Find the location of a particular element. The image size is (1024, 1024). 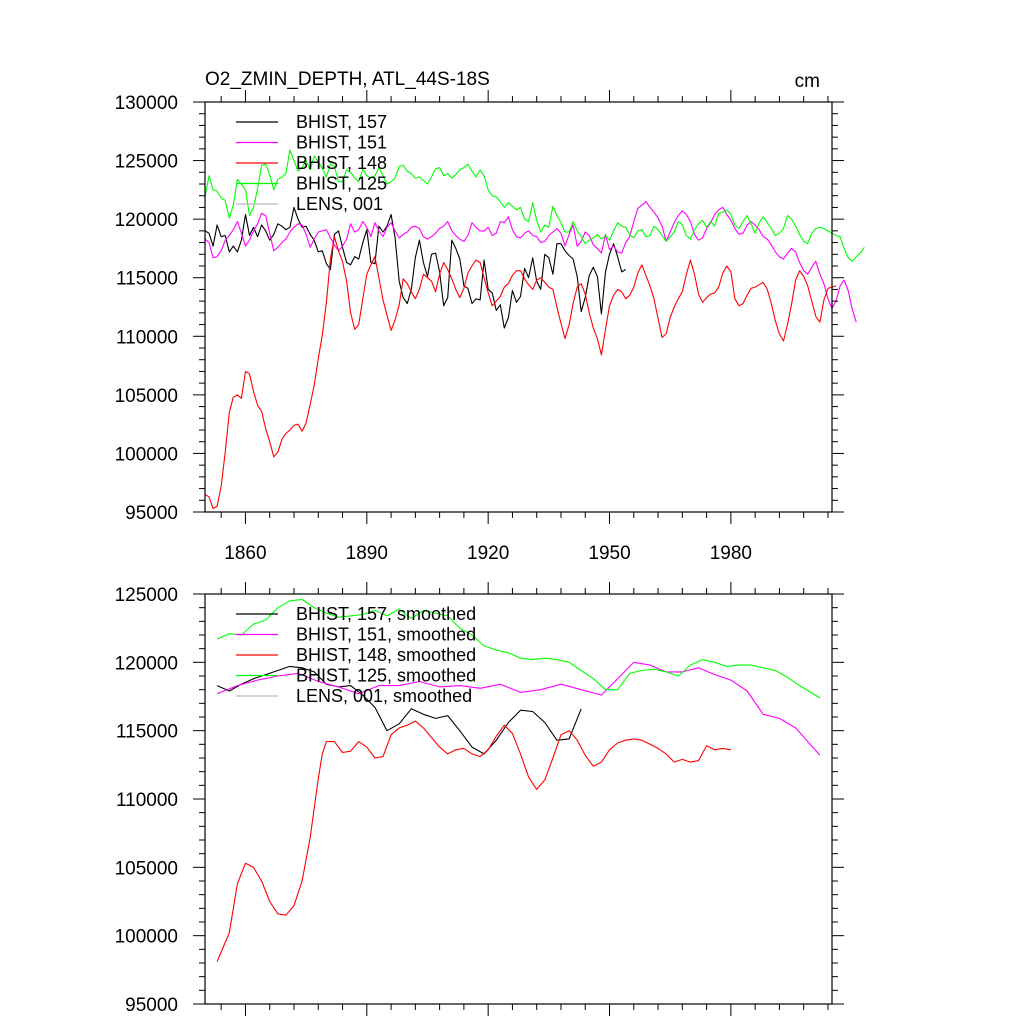

x-tick-label: 1920 is located at coordinates (488, 553).